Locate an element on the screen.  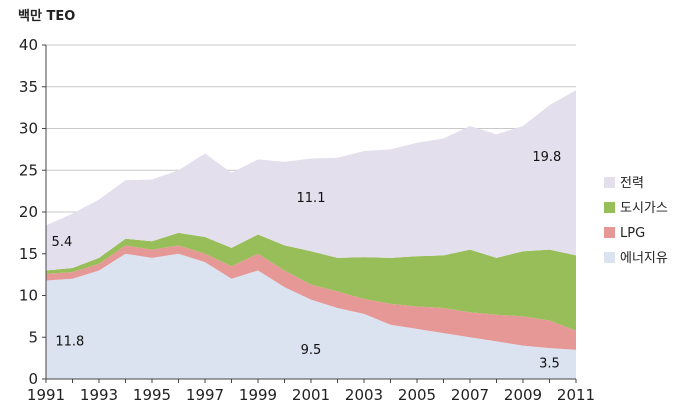
x-tick-label: 1995 is located at coordinates (152, 395).